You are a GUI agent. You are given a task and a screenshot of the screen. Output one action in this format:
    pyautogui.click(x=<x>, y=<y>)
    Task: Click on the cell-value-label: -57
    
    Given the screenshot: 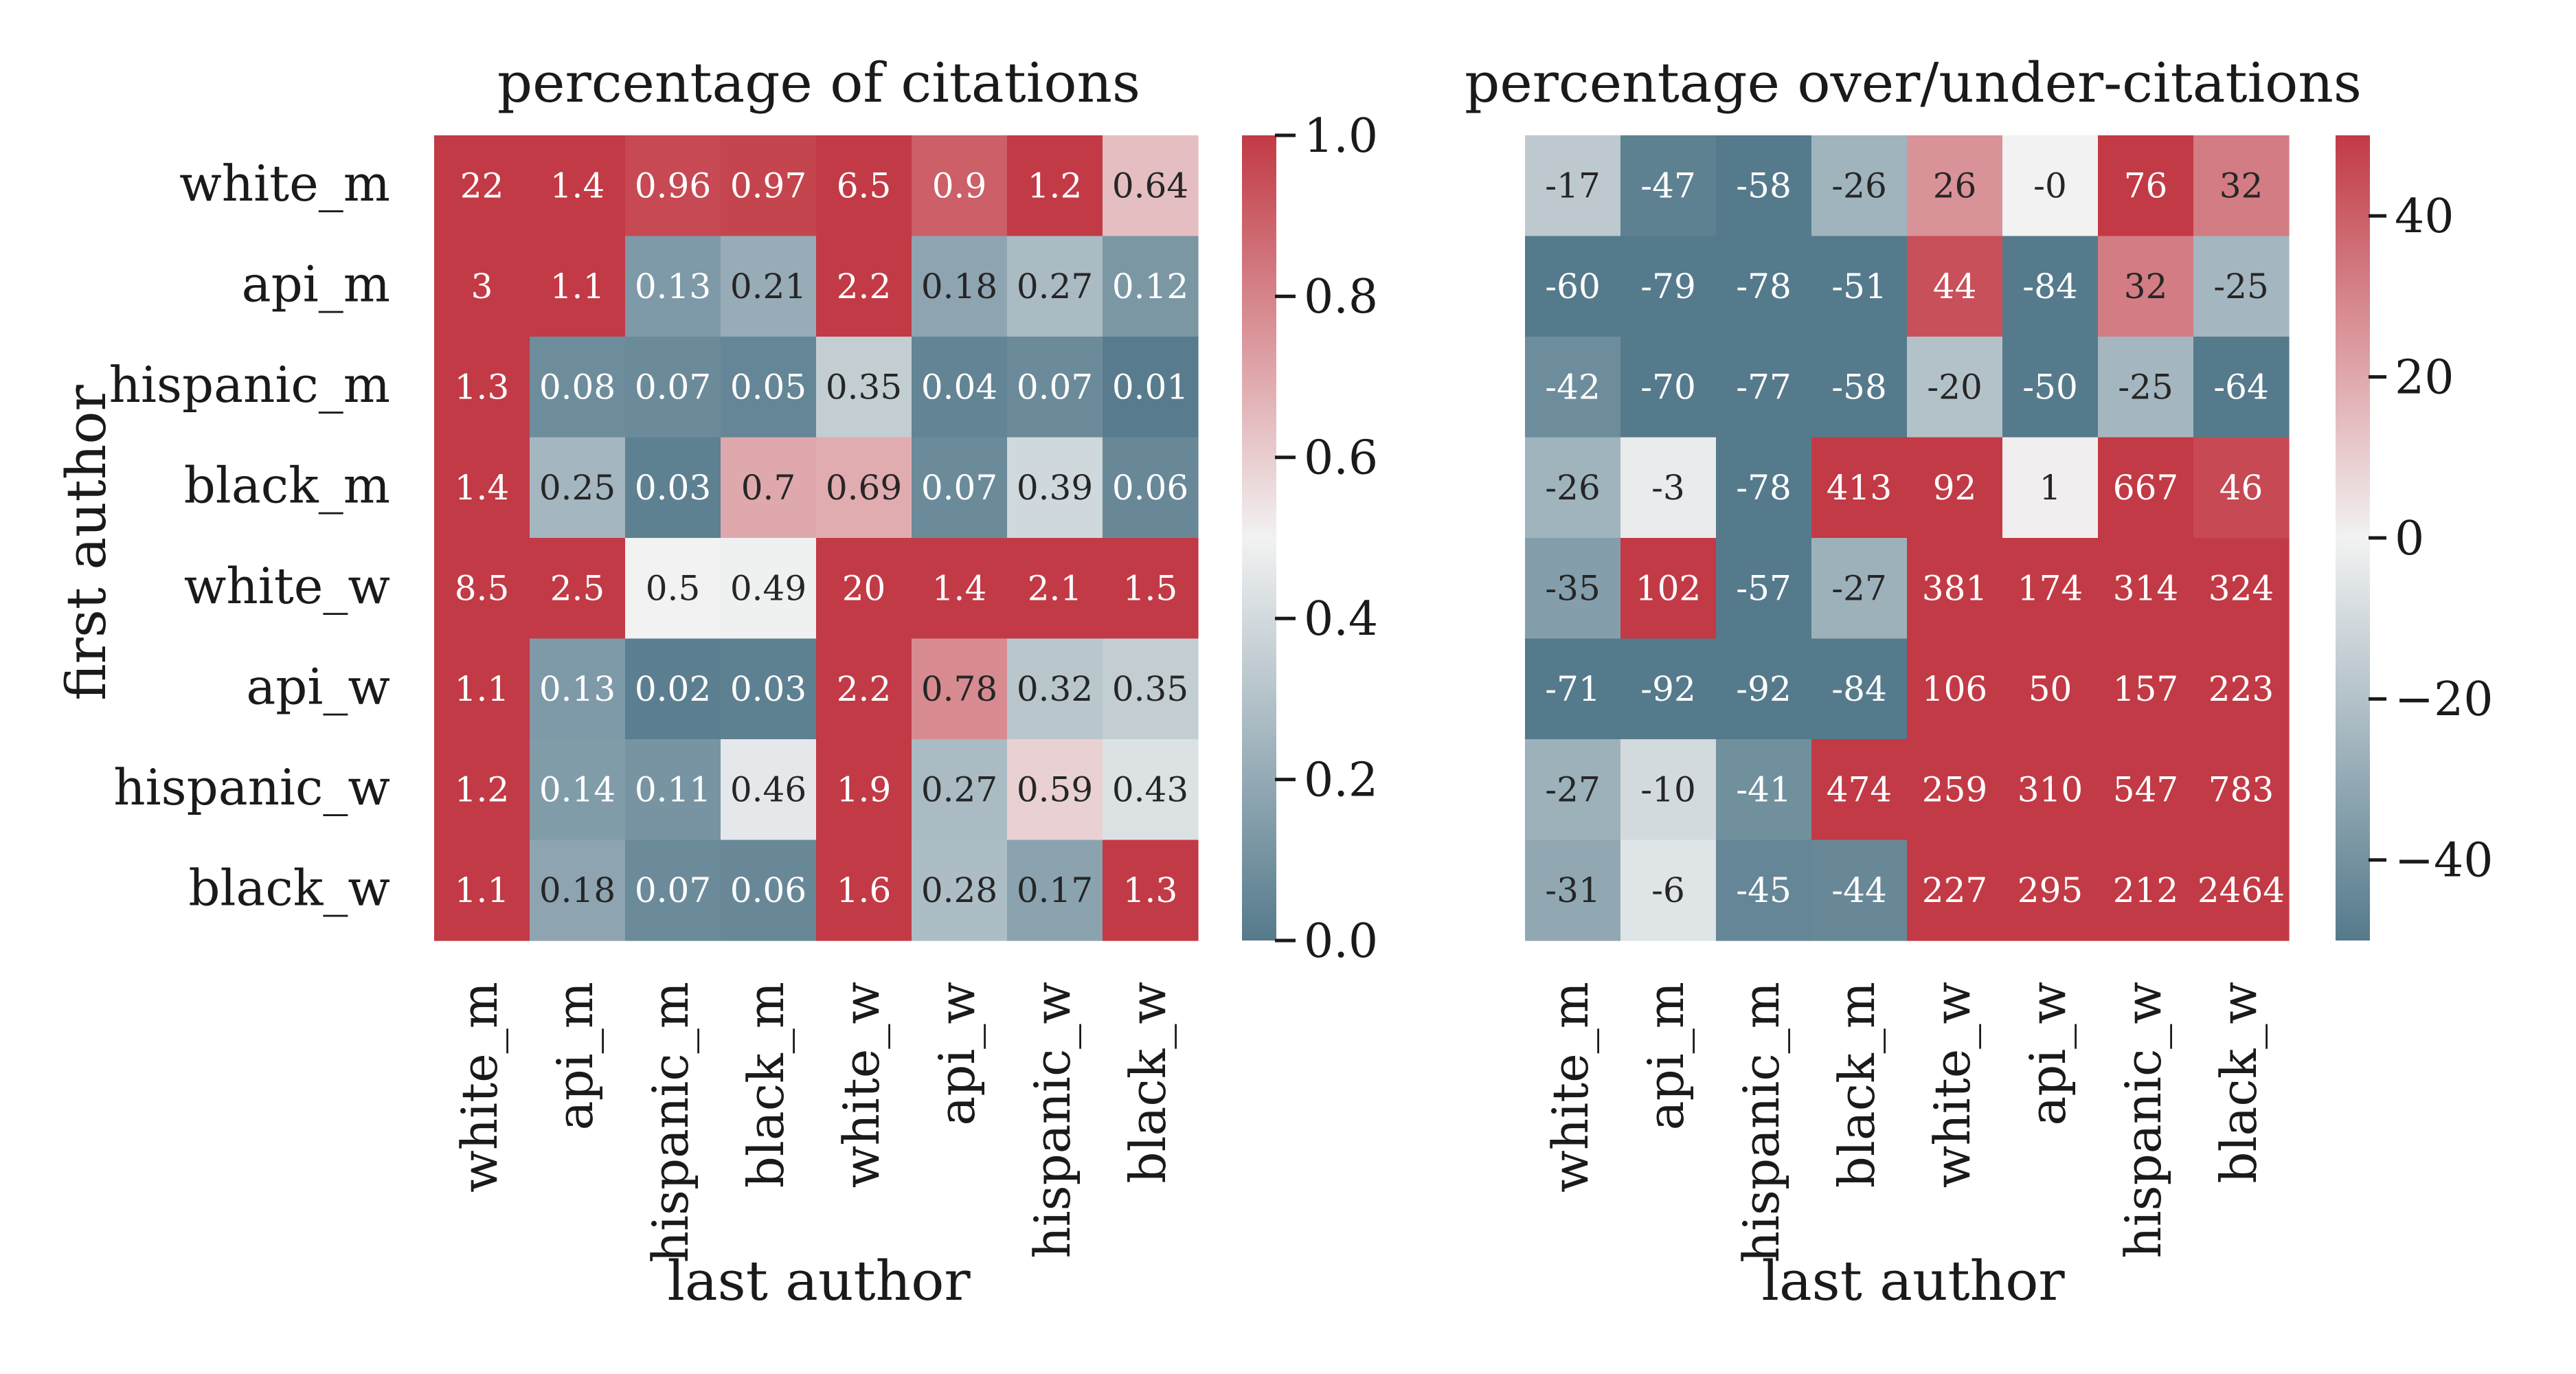 What is the action you would take?
    pyautogui.click(x=1764, y=588)
    